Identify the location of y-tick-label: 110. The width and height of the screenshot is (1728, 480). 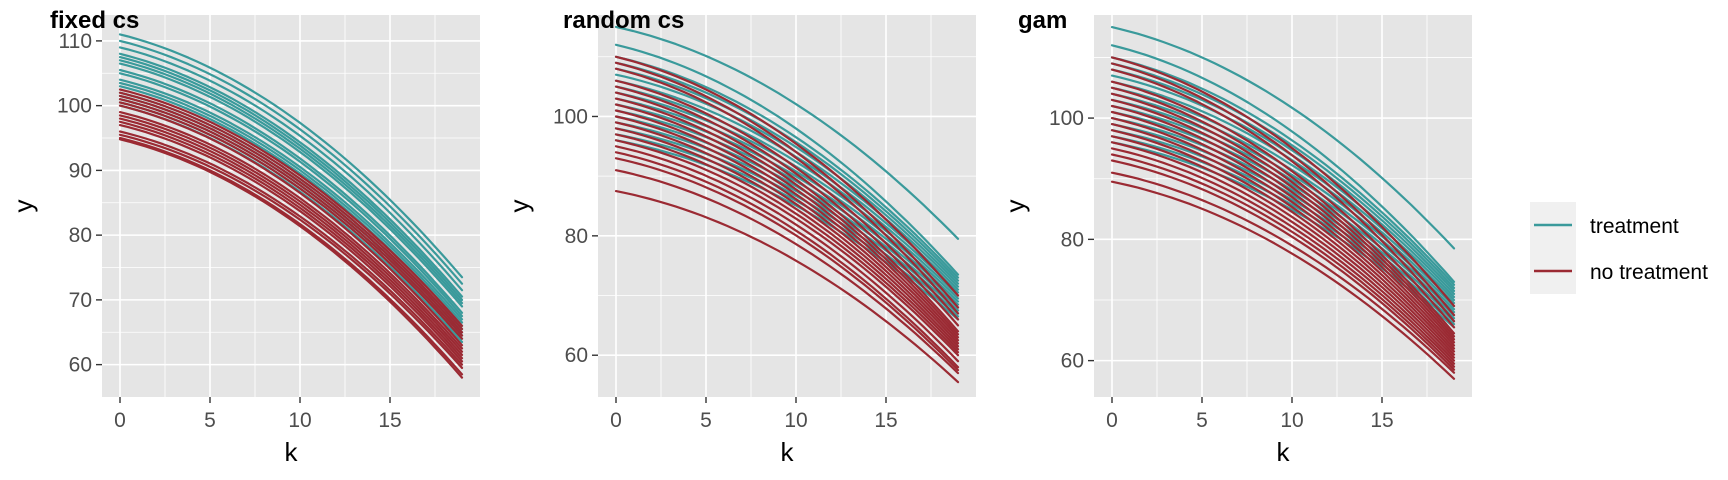
(75, 41).